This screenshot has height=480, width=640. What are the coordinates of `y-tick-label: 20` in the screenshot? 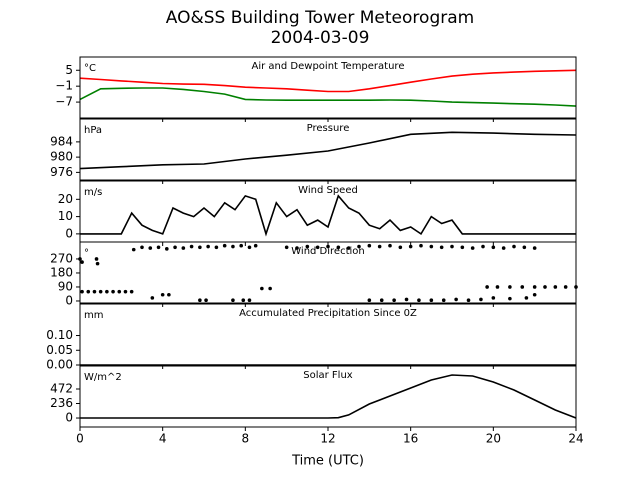 It's located at (65, 199).